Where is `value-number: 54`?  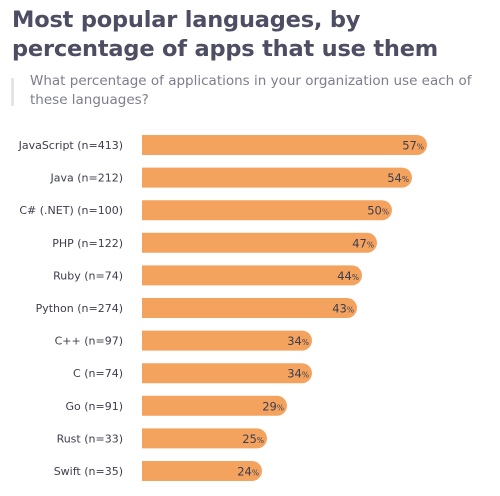 value-number: 54 is located at coordinates (394, 178).